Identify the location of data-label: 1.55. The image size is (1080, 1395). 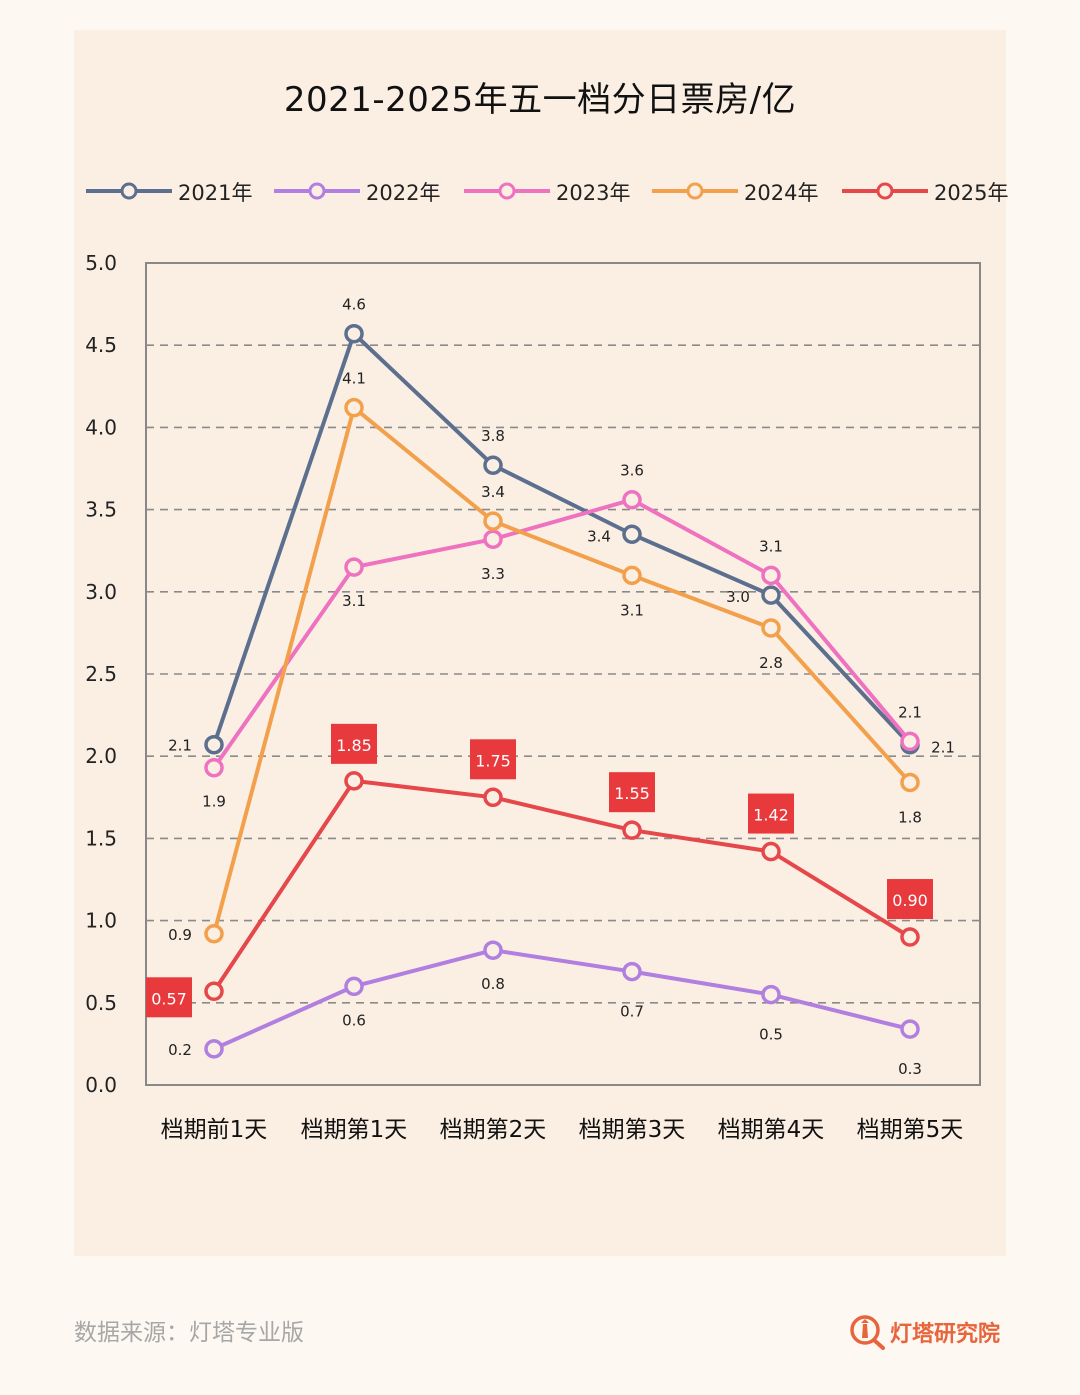
(632, 793).